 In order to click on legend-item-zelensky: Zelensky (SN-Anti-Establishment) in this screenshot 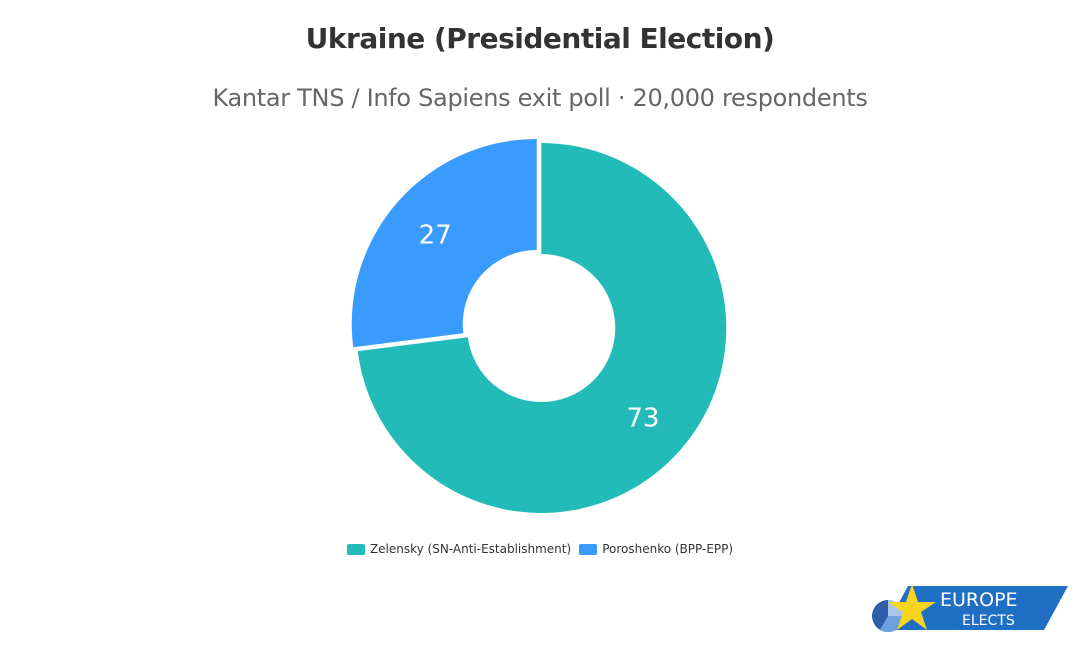, I will do `click(459, 549)`.